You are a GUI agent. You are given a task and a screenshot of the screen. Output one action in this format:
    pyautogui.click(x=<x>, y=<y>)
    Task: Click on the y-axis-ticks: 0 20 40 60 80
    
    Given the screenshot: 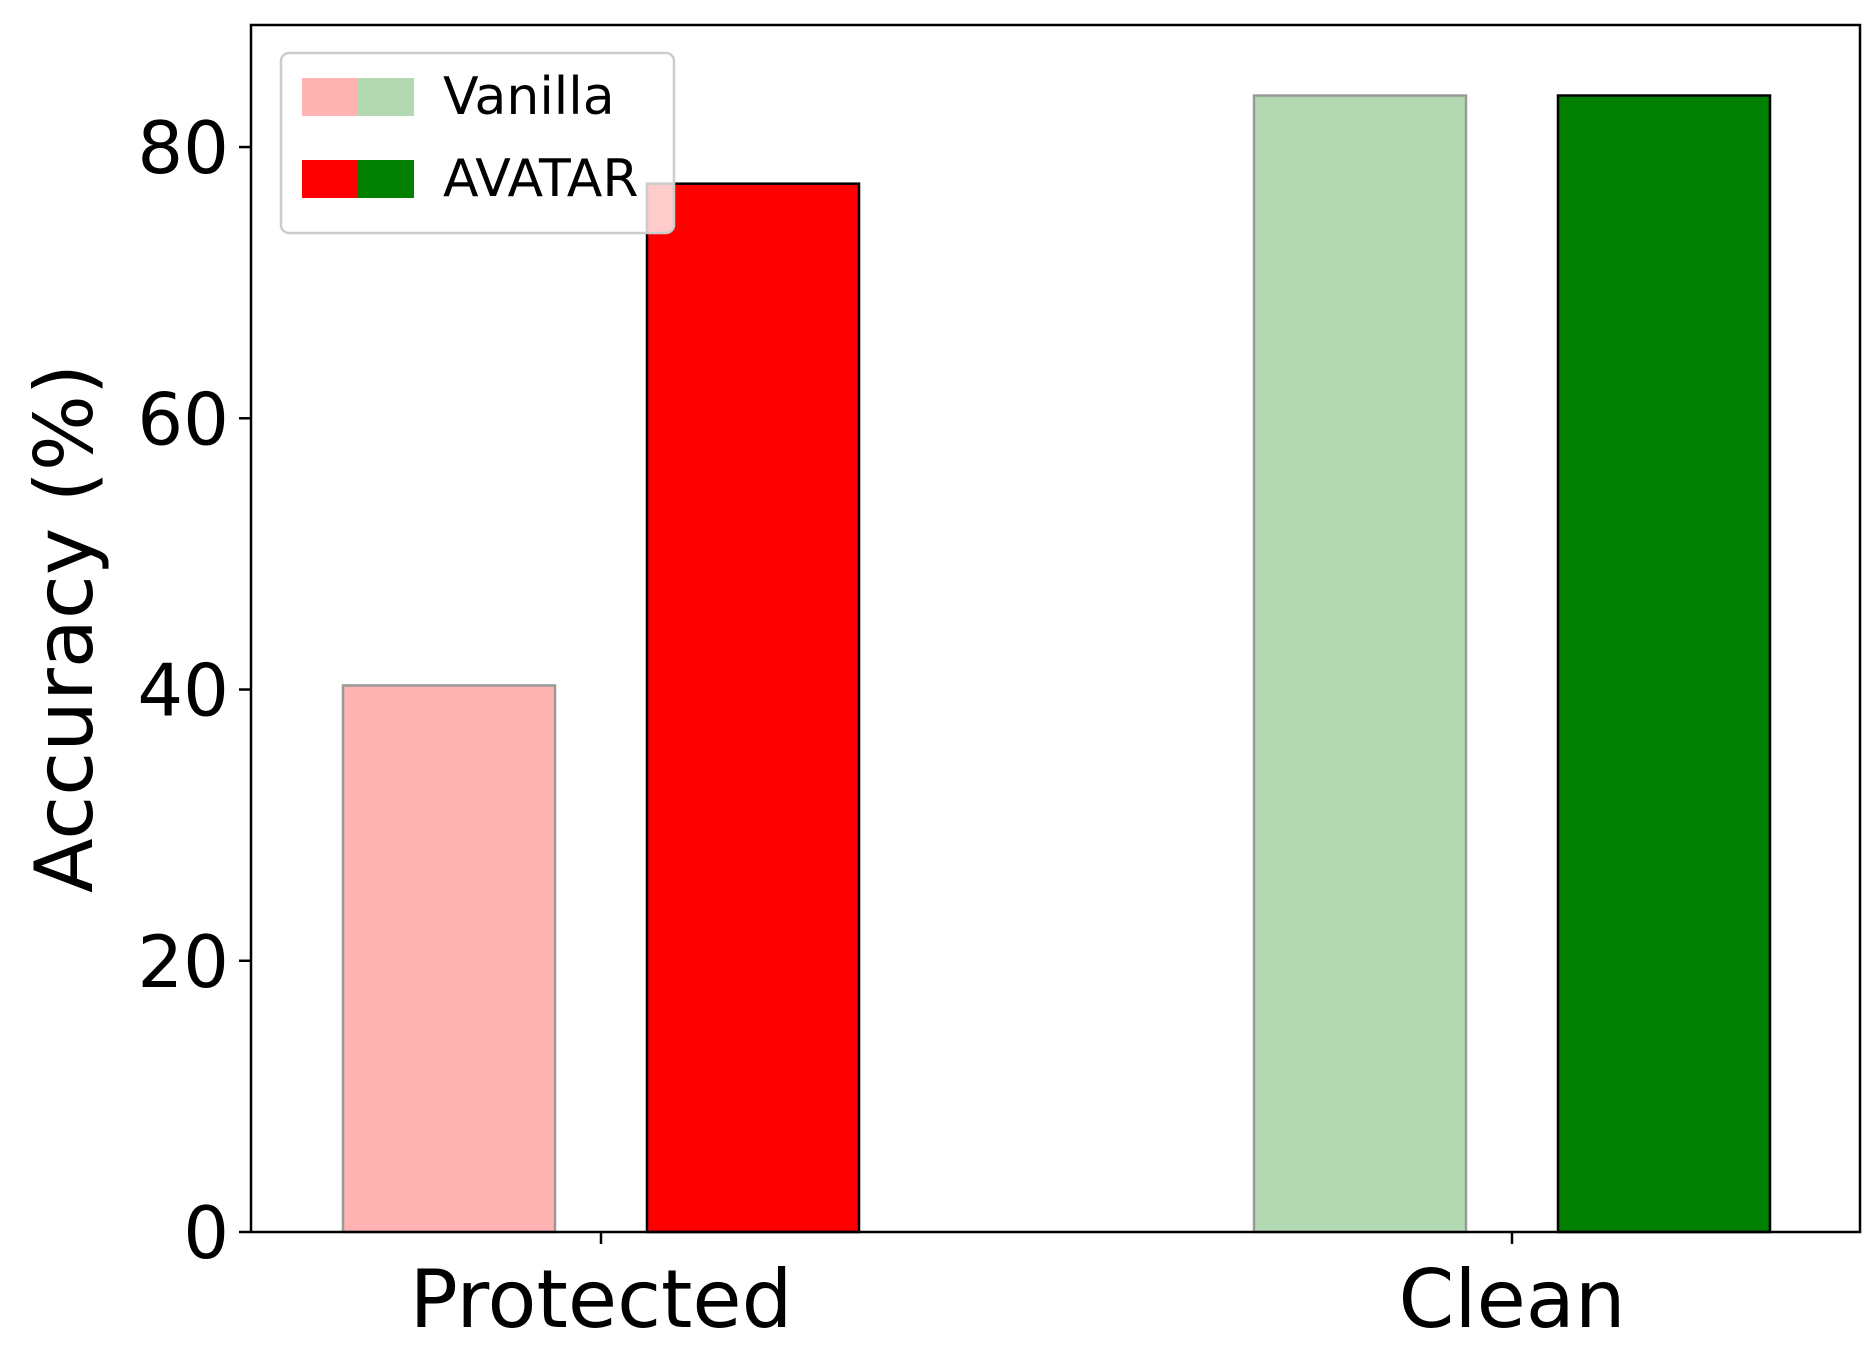 What is the action you would take?
    pyautogui.click(x=194, y=690)
    